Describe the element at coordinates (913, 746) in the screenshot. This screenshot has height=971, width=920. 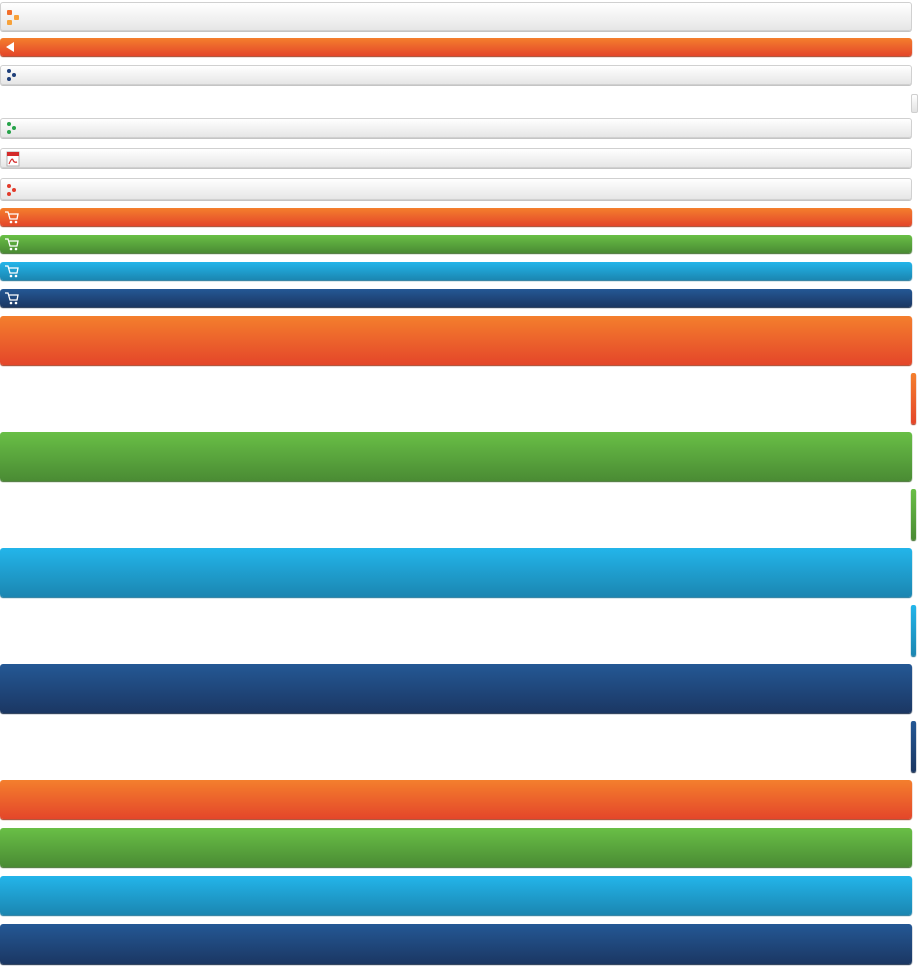
I see `tab-navy` at that location.